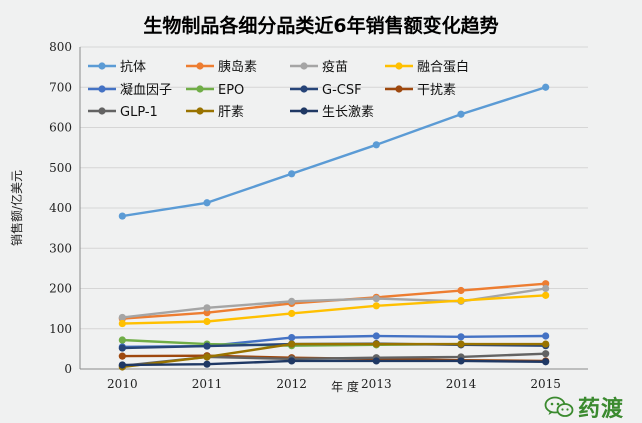 The width and height of the screenshot is (642, 423). I want to click on legend-label: 抗体, so click(133, 67).